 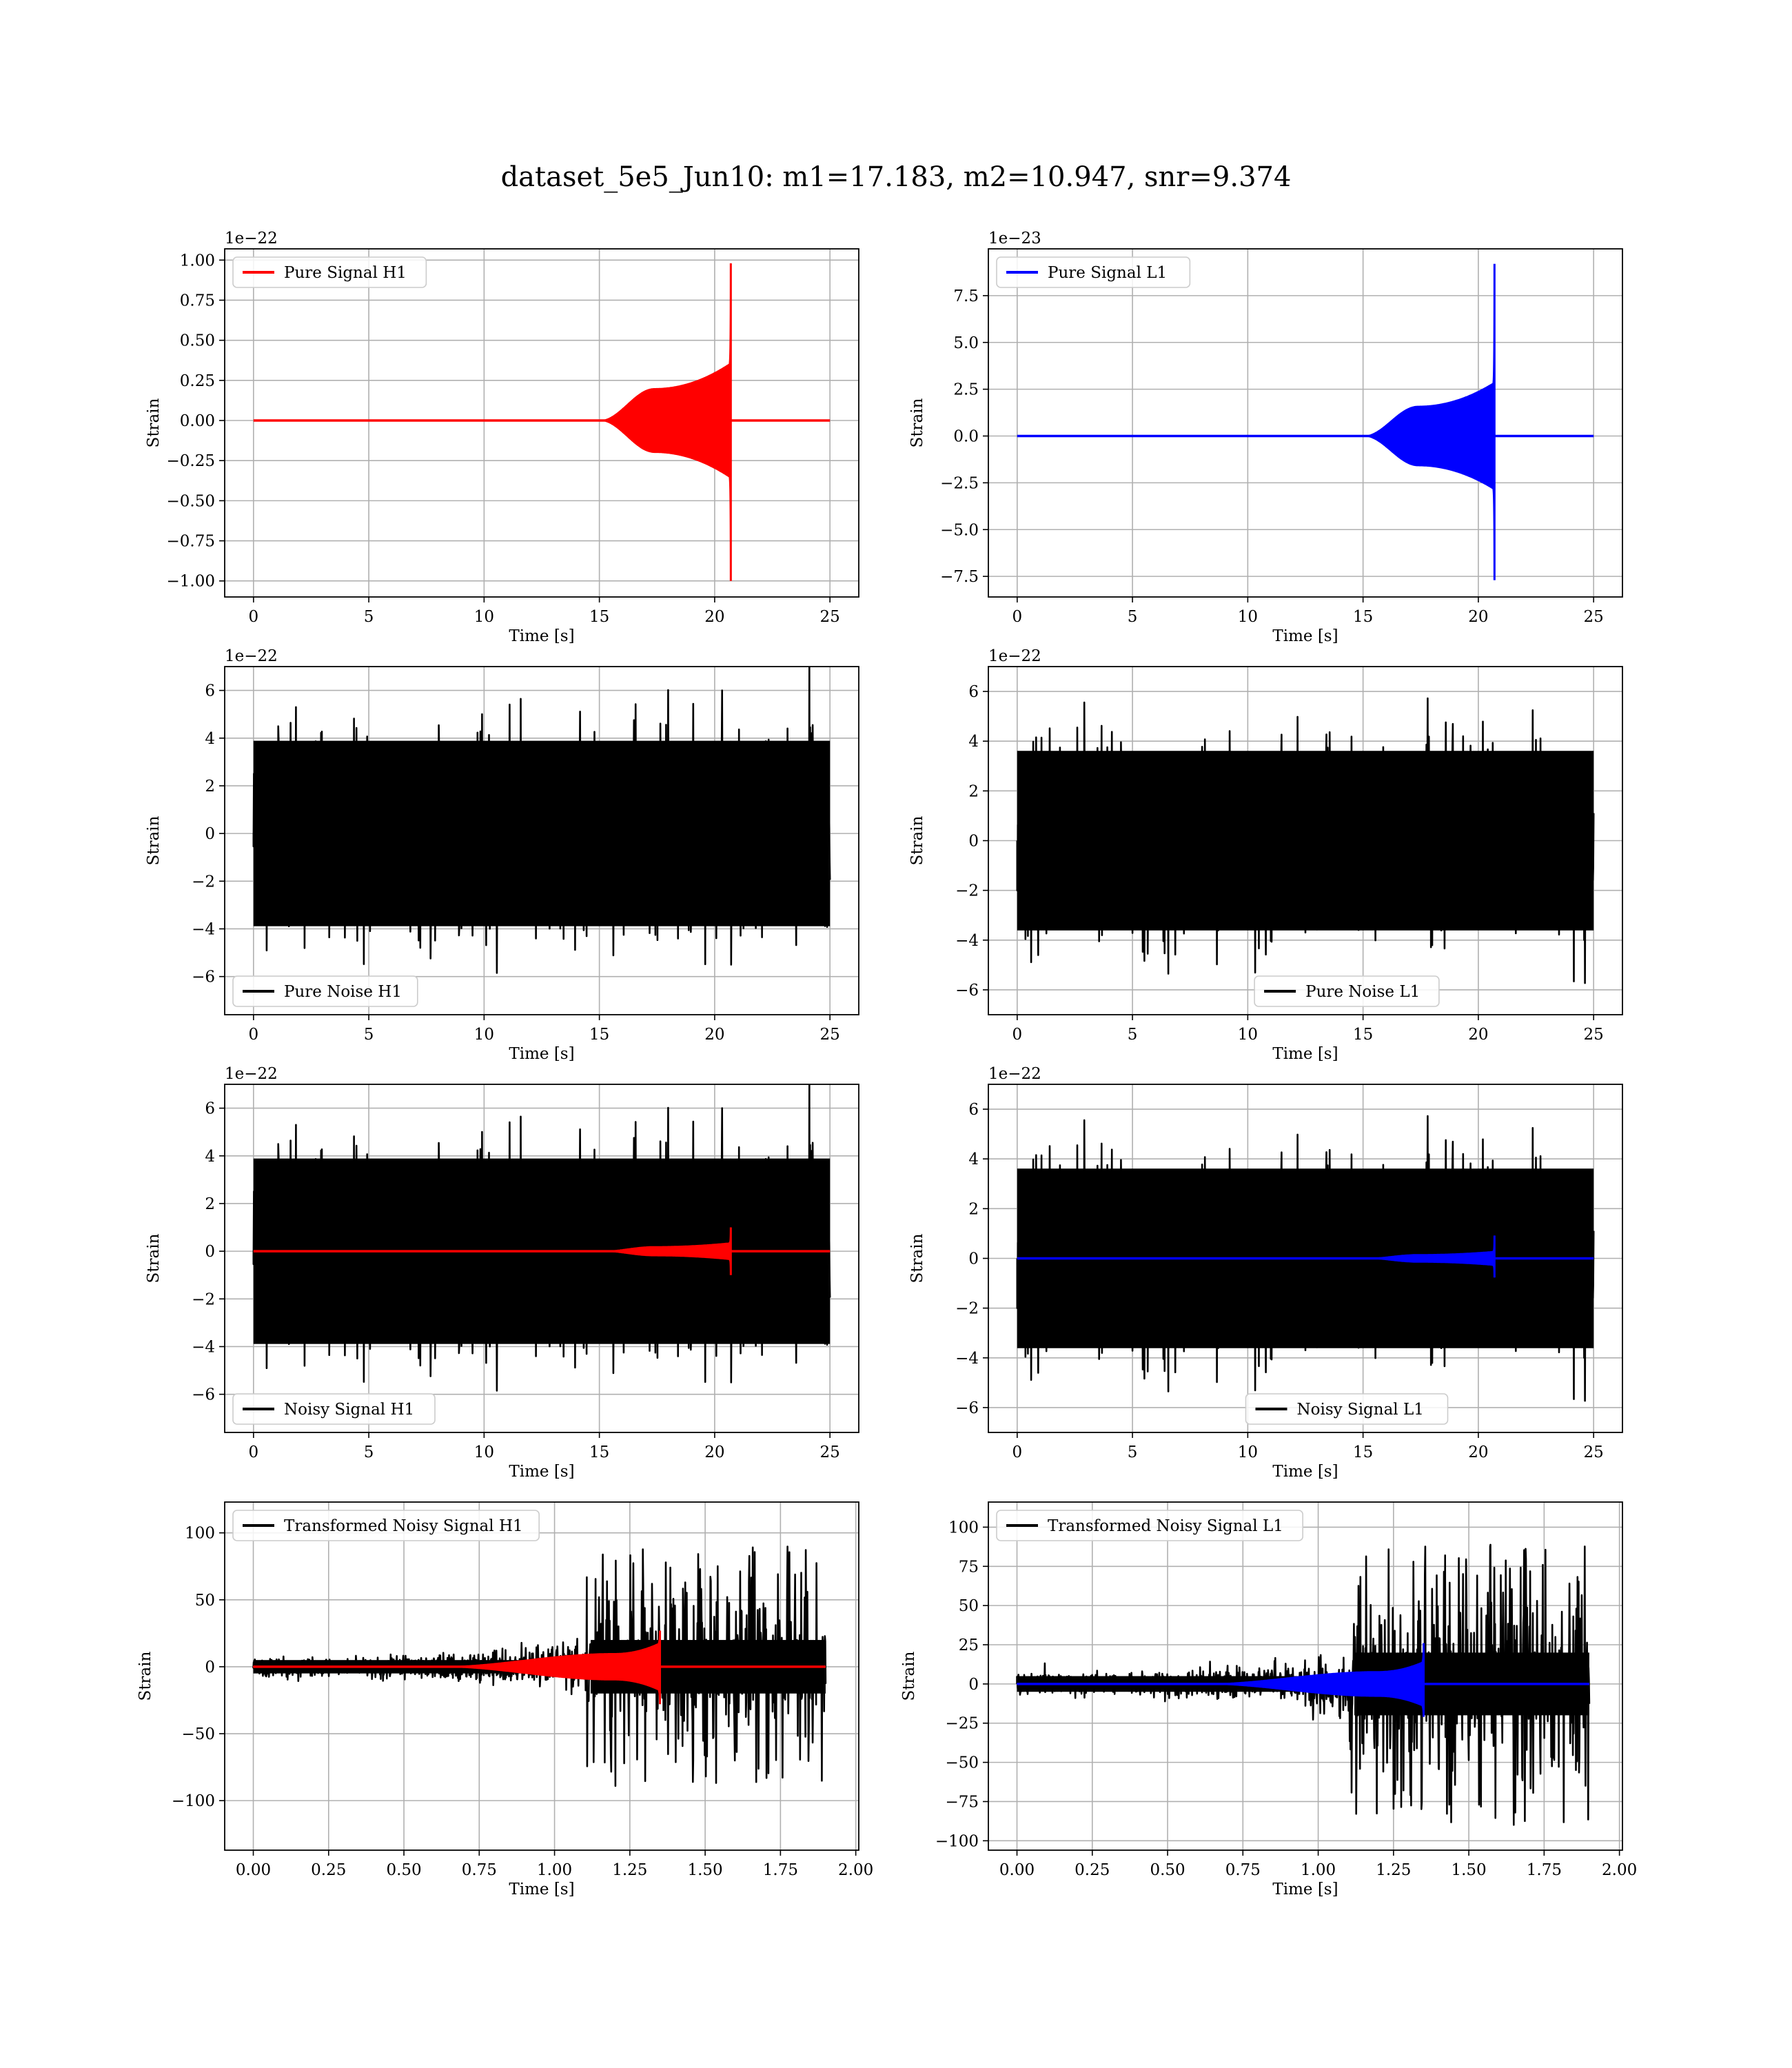 I want to click on y-tick-label: 1.00, so click(x=197, y=261).